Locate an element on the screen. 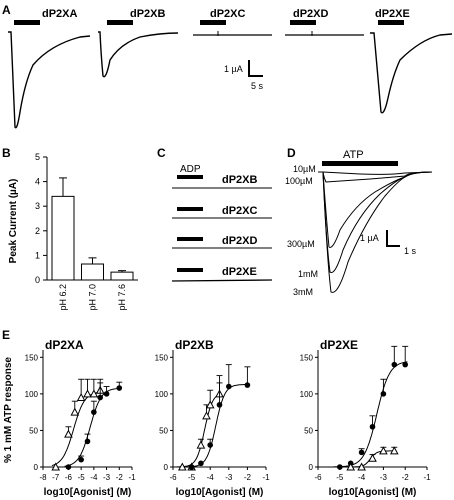 Image resolution: width=454 pixels, height=500 pixels. chart-title: dP2XA is located at coordinates (64, 345).